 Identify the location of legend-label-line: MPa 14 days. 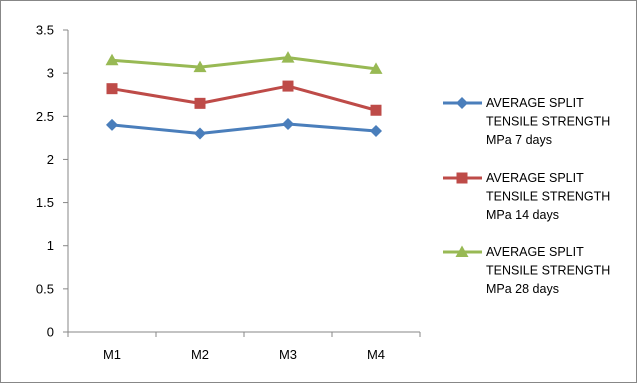
(522, 215).